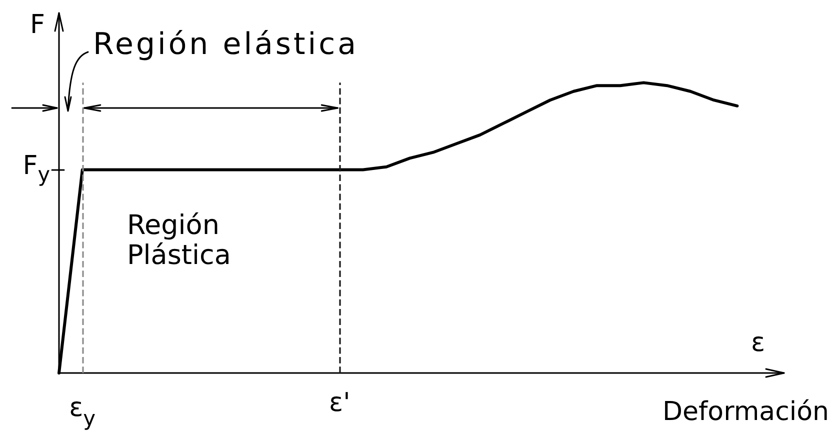  What do you see at coordinates (758, 343) in the screenshot?
I see `x-axis-title: ε` at bounding box center [758, 343].